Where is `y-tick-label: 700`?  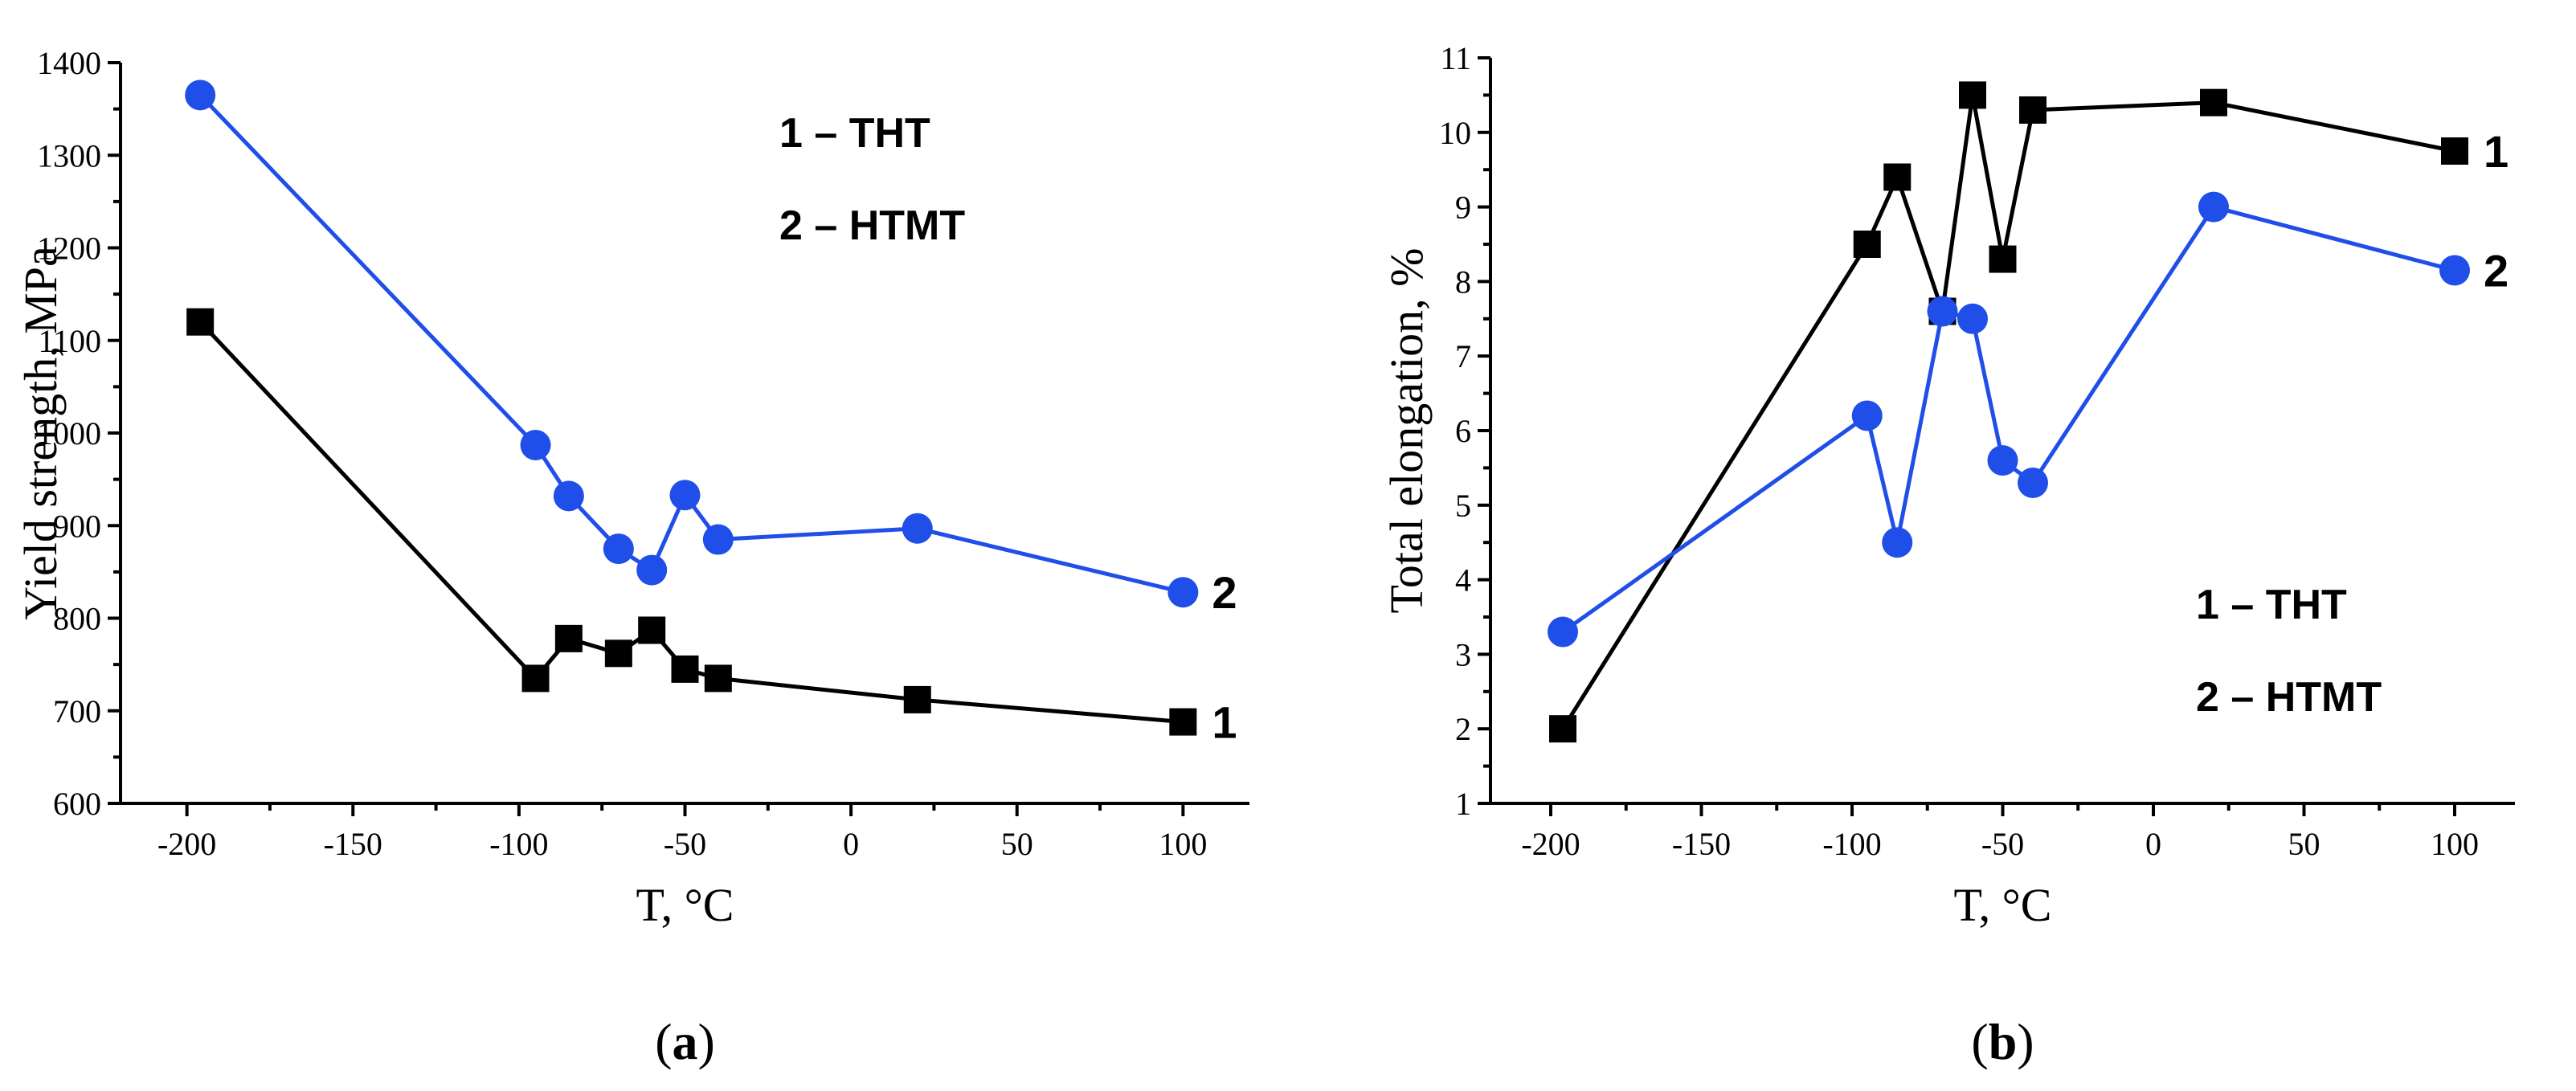
y-tick-label: 700 is located at coordinates (77, 711).